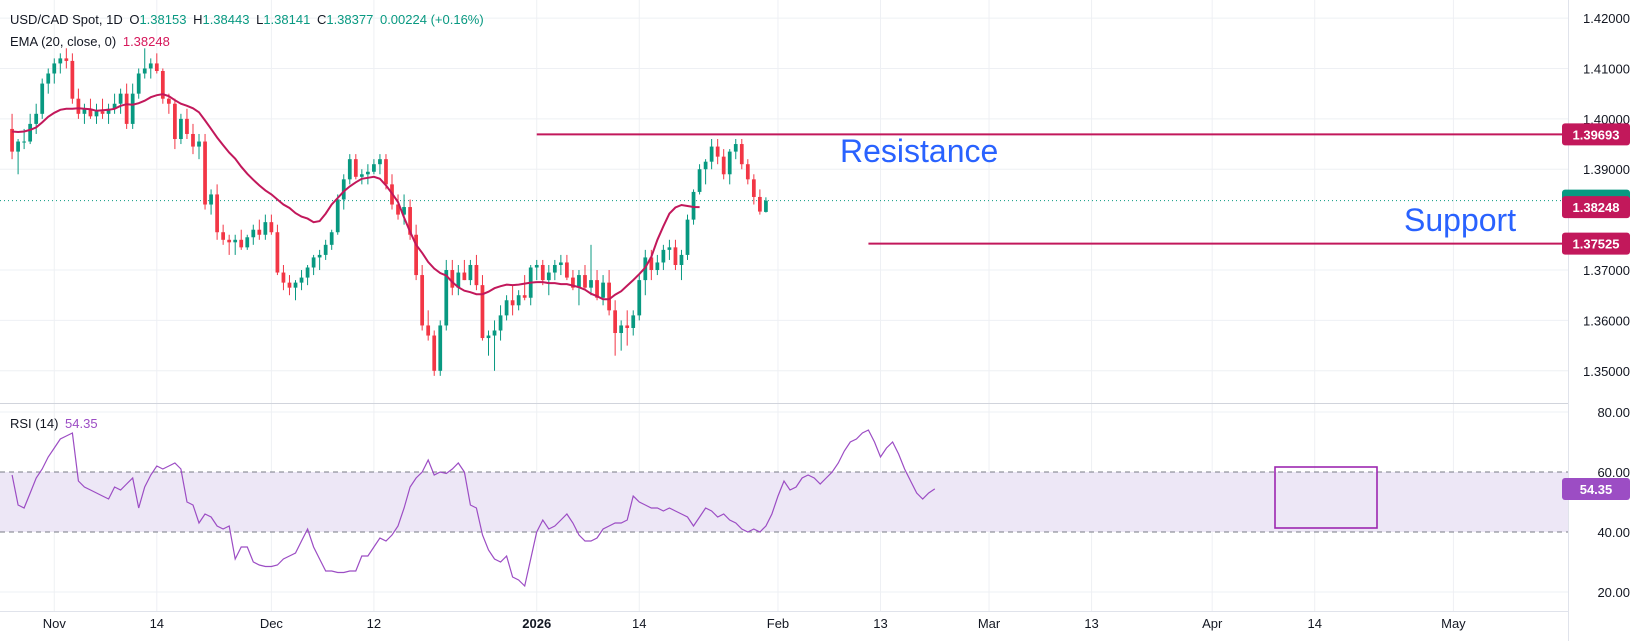 The height and width of the screenshot is (641, 1637). What do you see at coordinates (1596, 243) in the screenshot?
I see `support-badge-bg` at bounding box center [1596, 243].